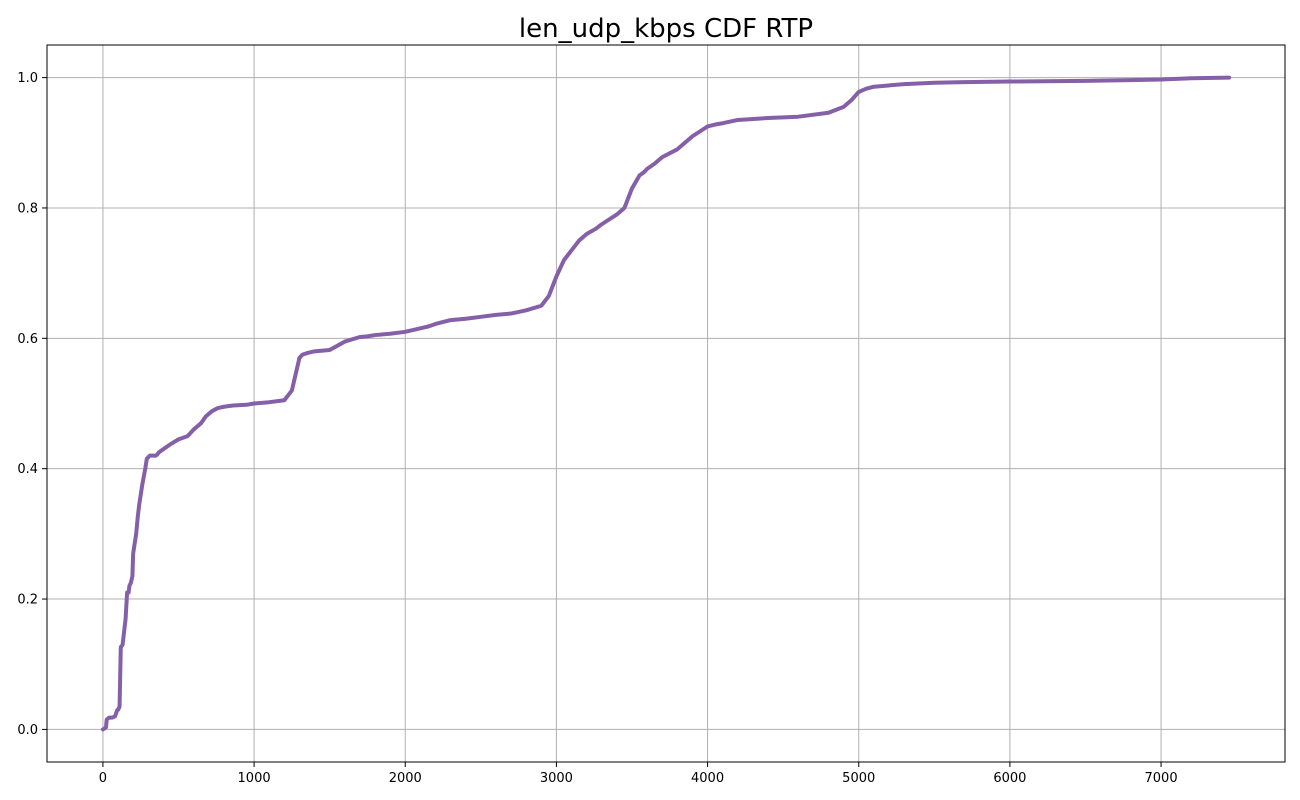 Image resolution: width=1300 pixels, height=800 pixels. I want to click on x-tick-label: 1000, so click(254, 778).